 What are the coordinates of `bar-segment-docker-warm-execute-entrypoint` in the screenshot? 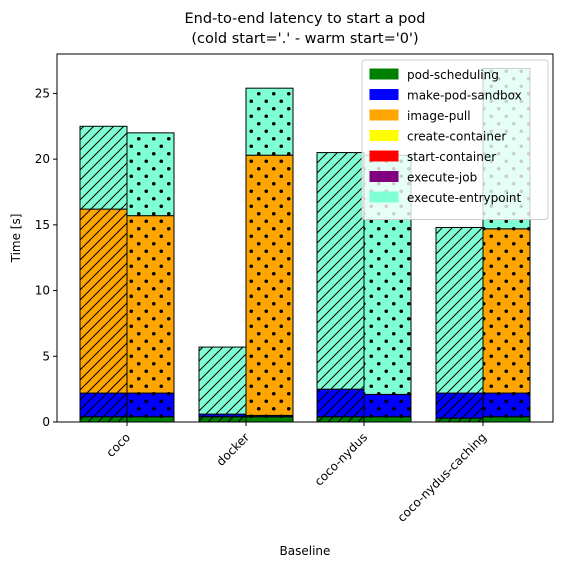 It's located at (222, 380).